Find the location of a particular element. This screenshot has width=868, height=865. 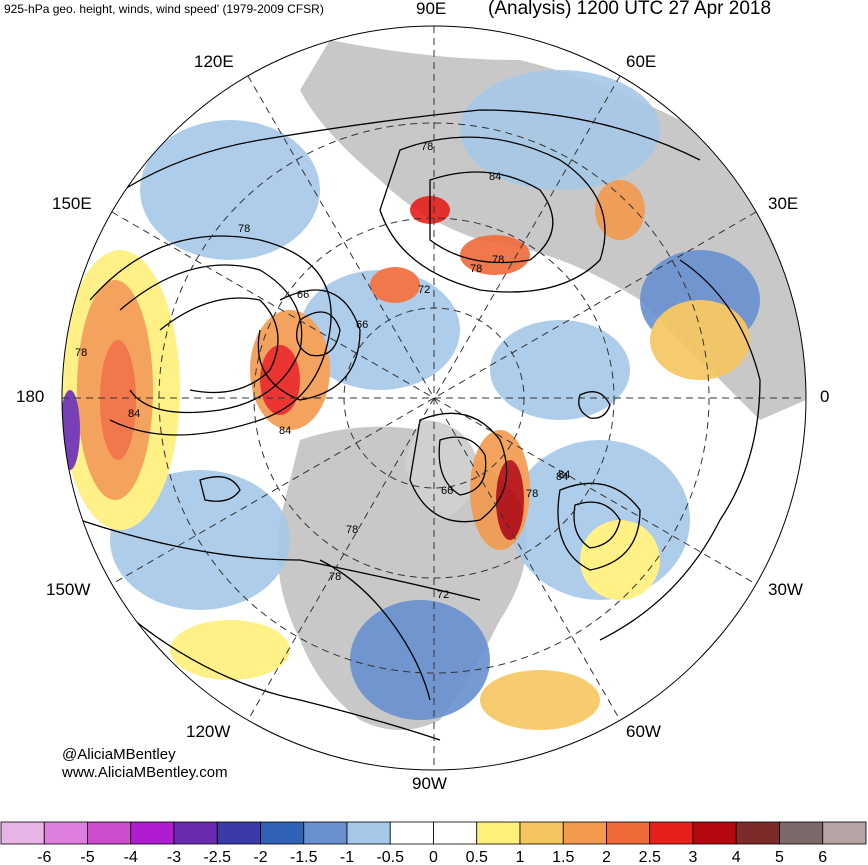

colorbar-ticks: -6 -5 -4 -3 -2.5 -2 -1.5 -1 -0.5 0 0.5 1 1.5 2 2.5 3 4 5 6 is located at coordinates (432, 857).